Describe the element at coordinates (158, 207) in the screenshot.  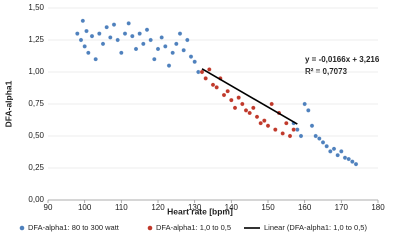
I see `x-tick-label: 120` at that location.